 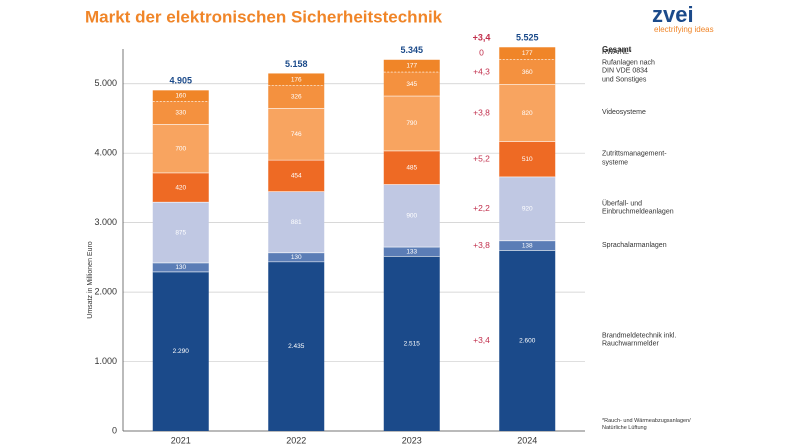 I want to click on value-label: 900, so click(x=411, y=216).